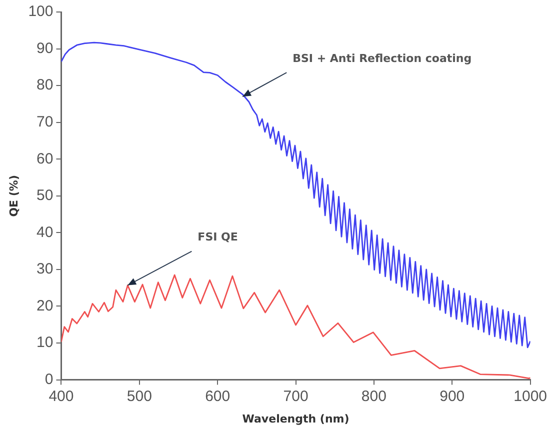 This screenshot has height=430, width=550. Describe the element at coordinates (531, 396) in the screenshot. I see `x-tick-label: 1000` at that location.